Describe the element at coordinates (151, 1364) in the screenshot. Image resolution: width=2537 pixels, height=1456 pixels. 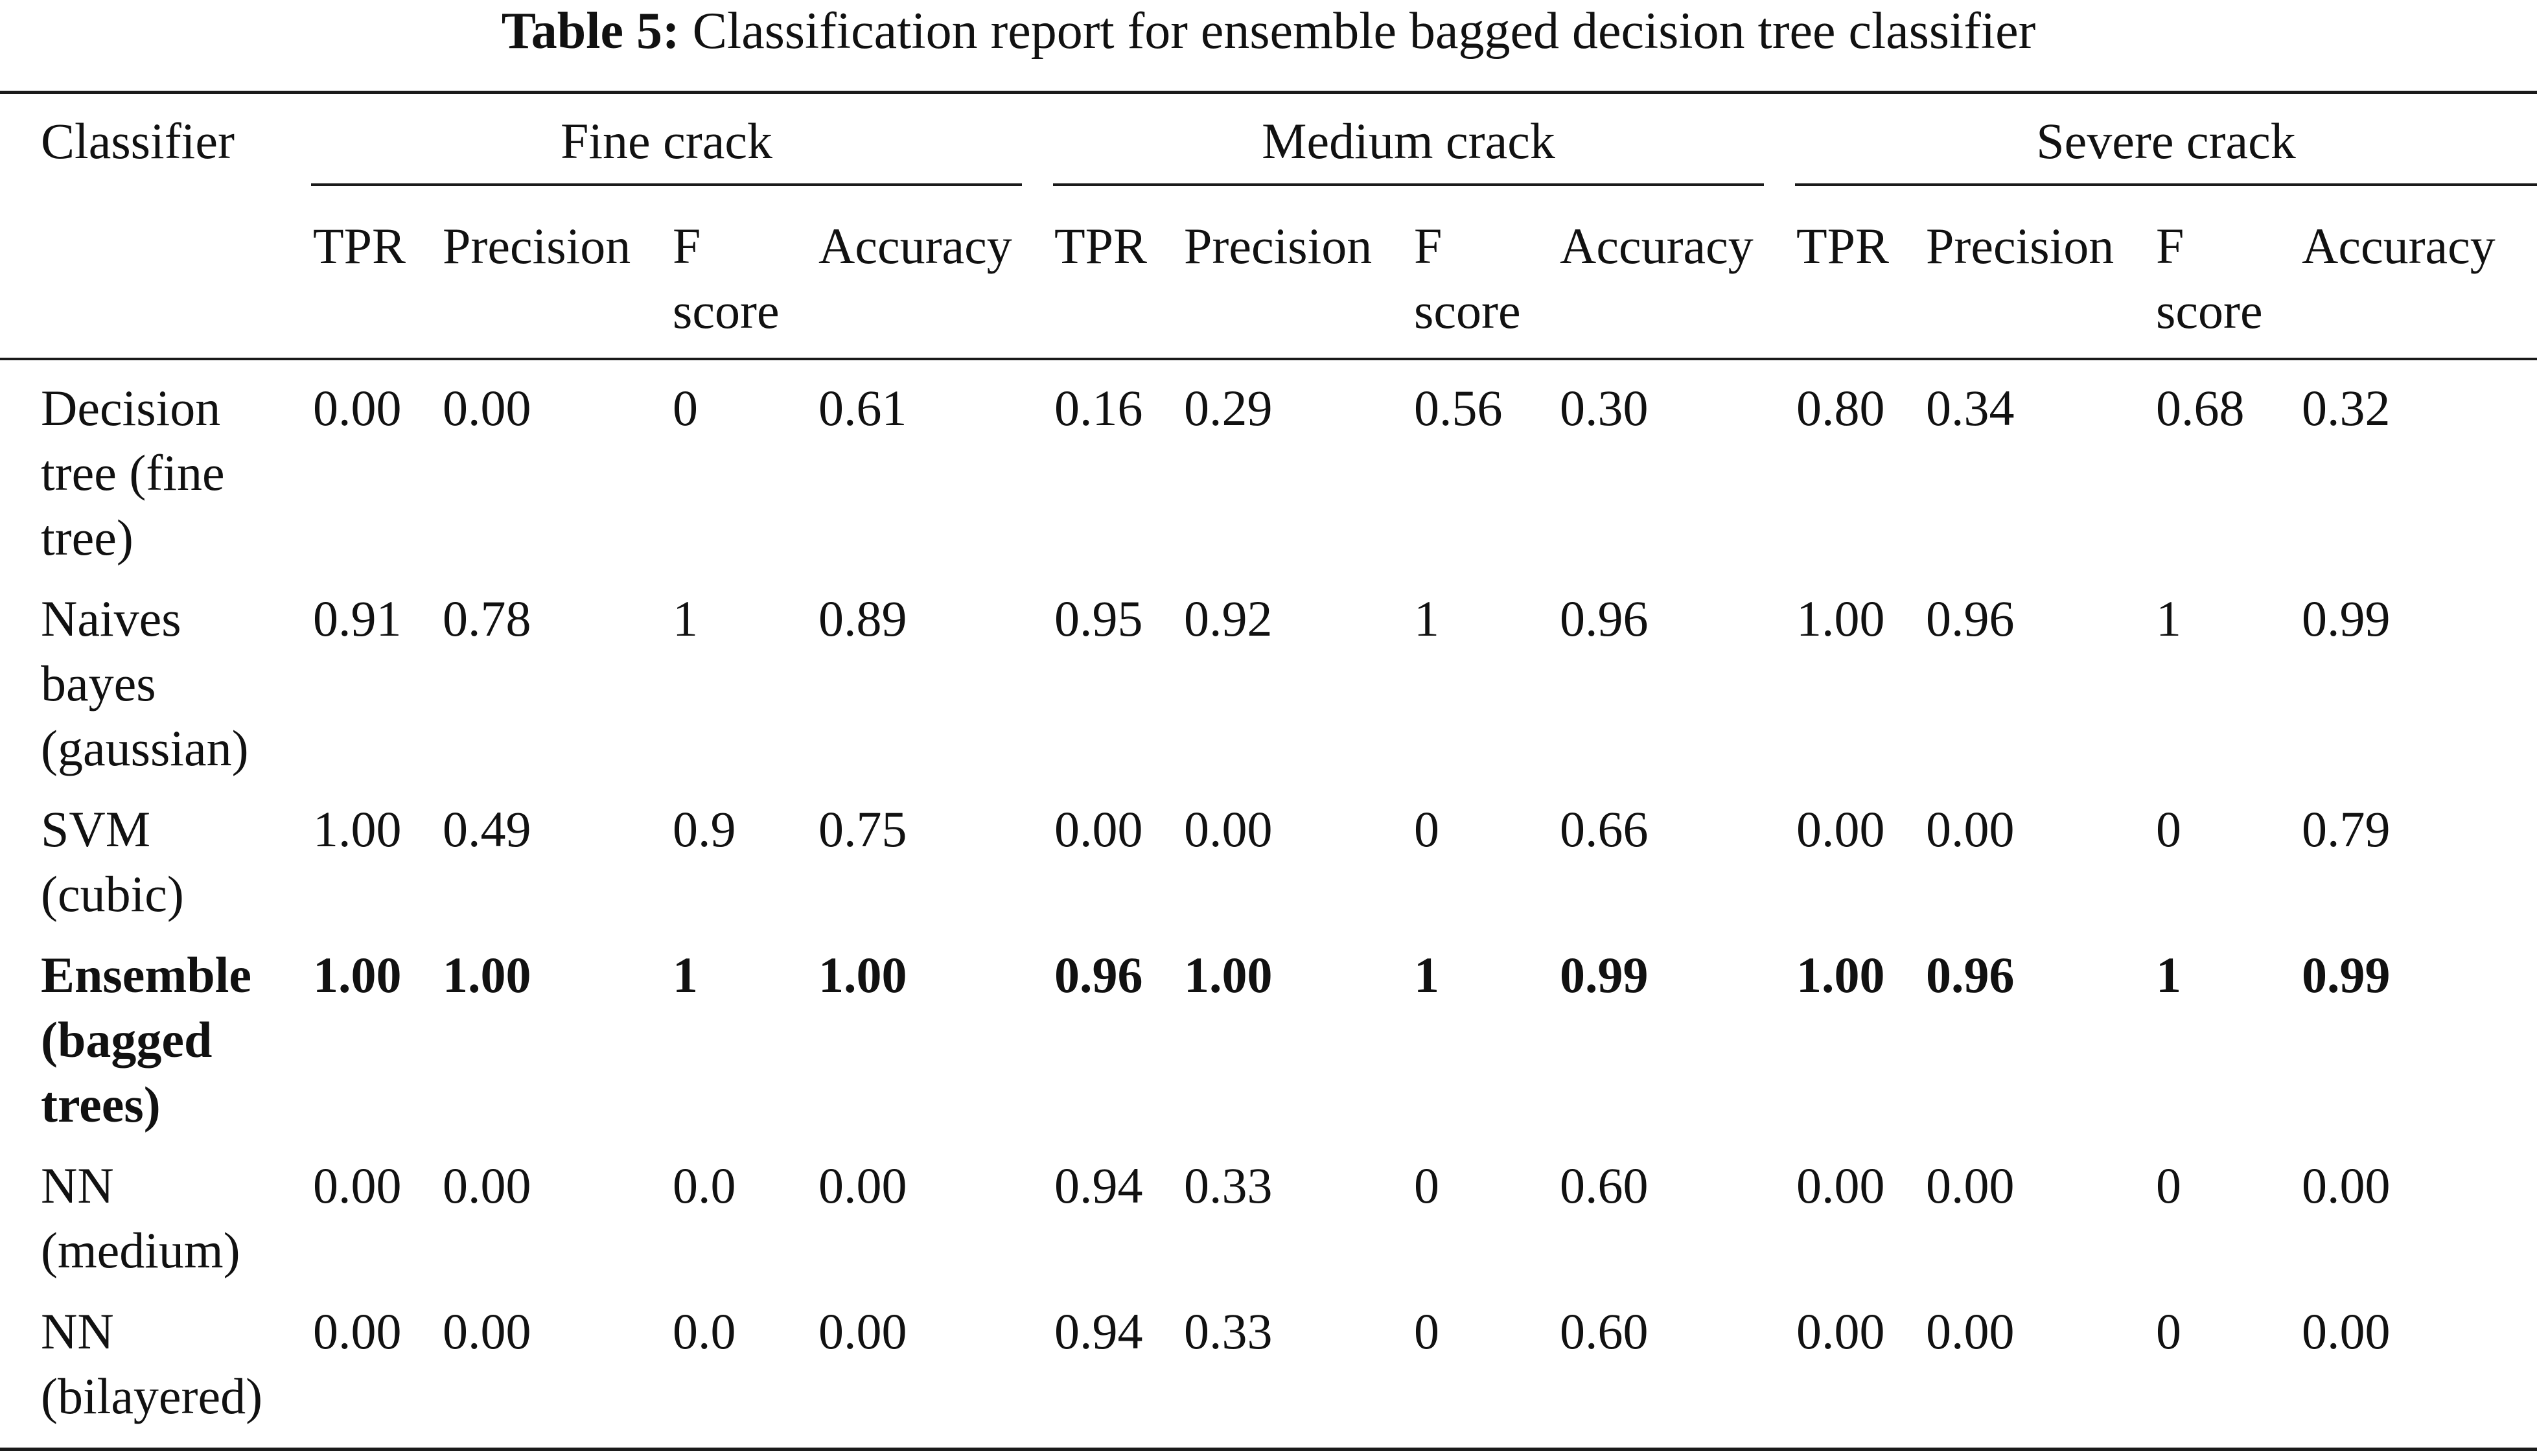
I see `row-label: NN (bilayered)` at that location.